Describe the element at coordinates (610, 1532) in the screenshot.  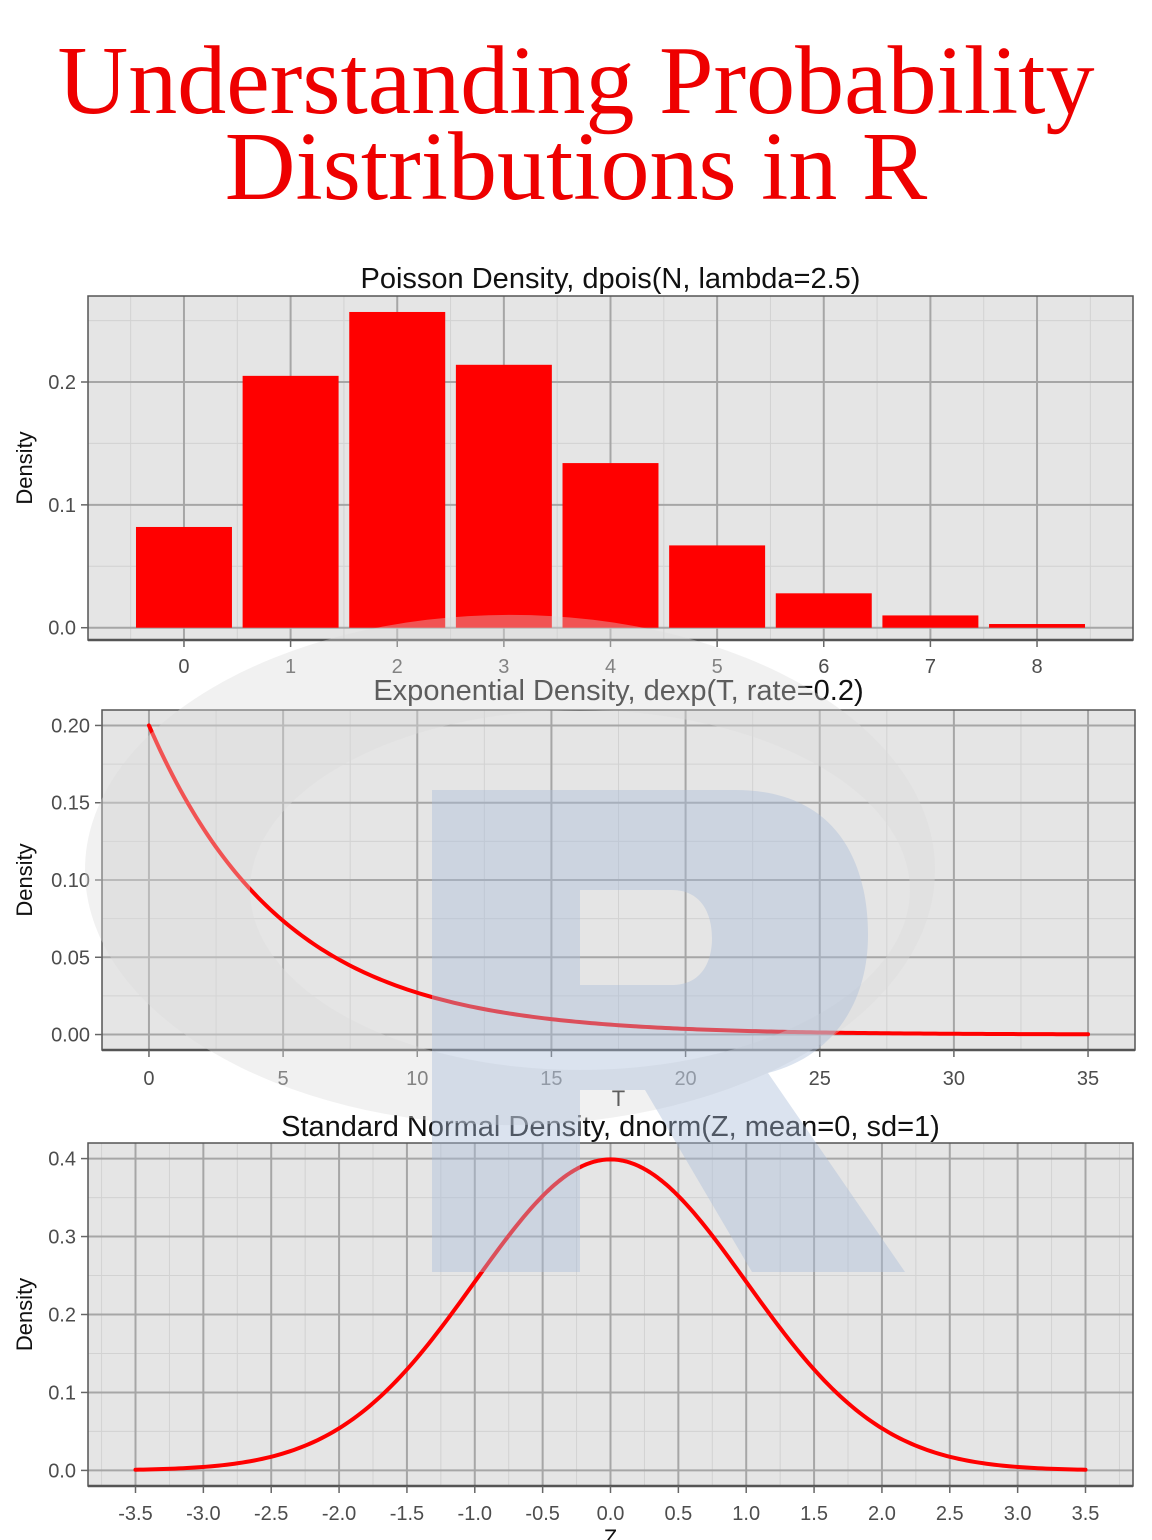
I see `norm-x-axis-label: Z` at that location.